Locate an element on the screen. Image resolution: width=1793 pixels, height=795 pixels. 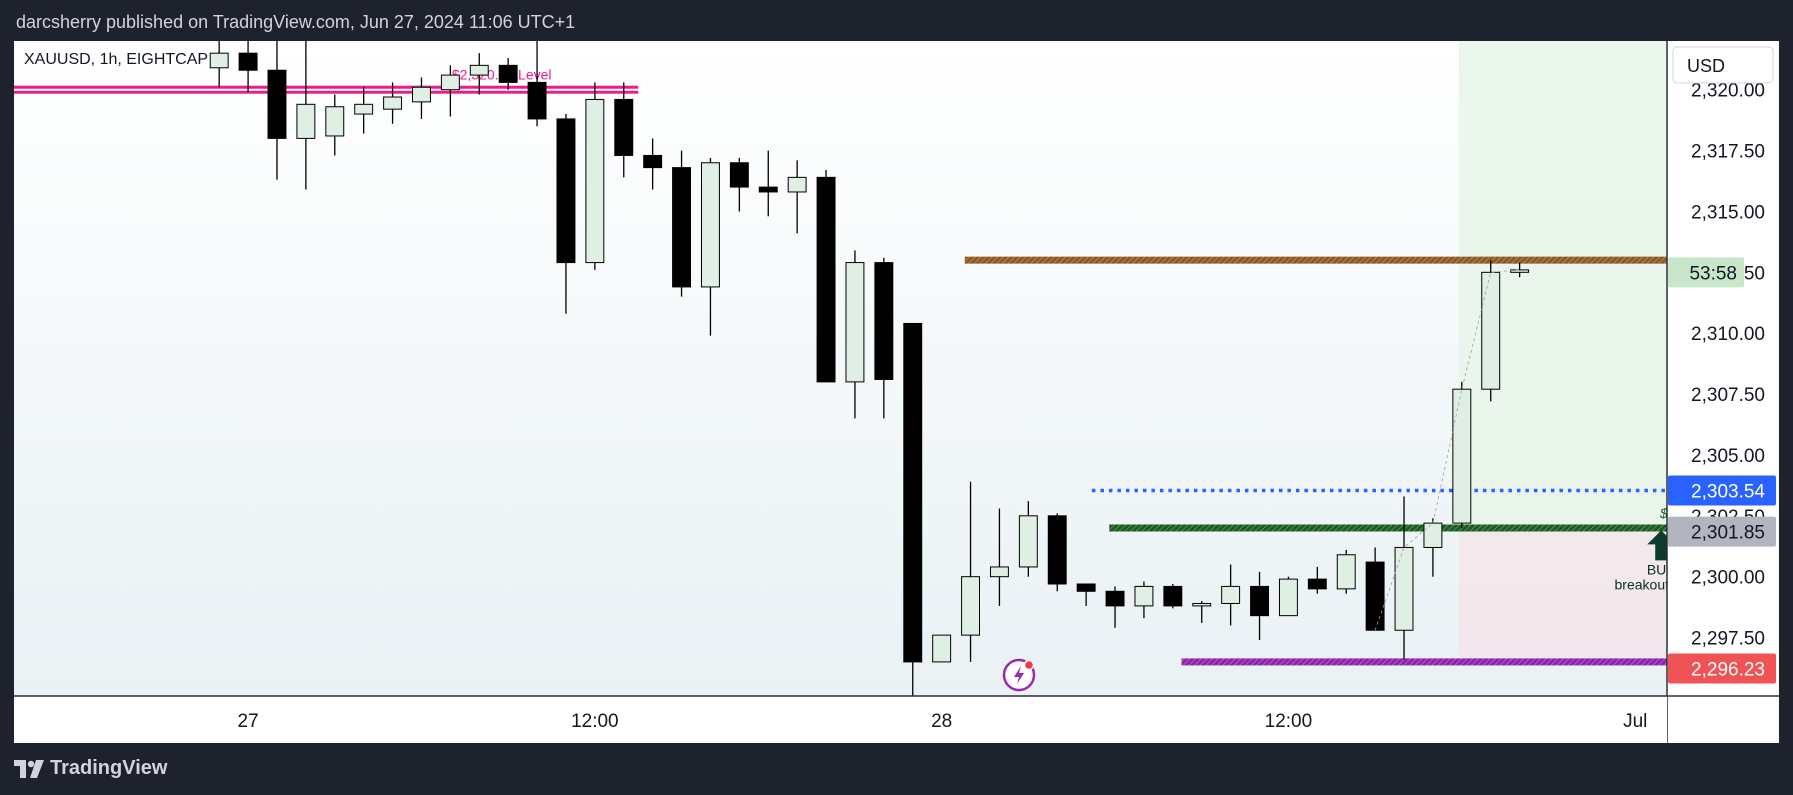
y-tick-label: 2,297.50 is located at coordinates (1728, 639).